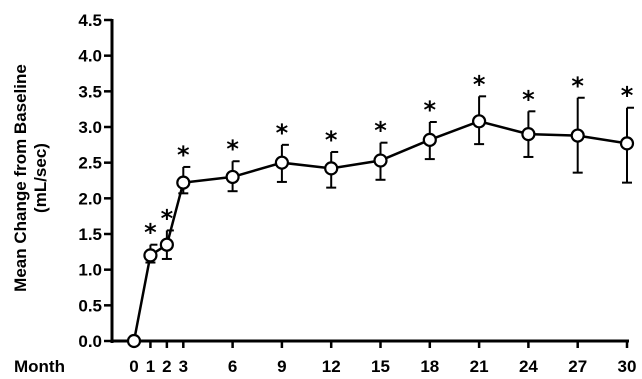 This screenshot has height=379, width=642. I want to click on x-tick-label: 27, so click(577, 366).